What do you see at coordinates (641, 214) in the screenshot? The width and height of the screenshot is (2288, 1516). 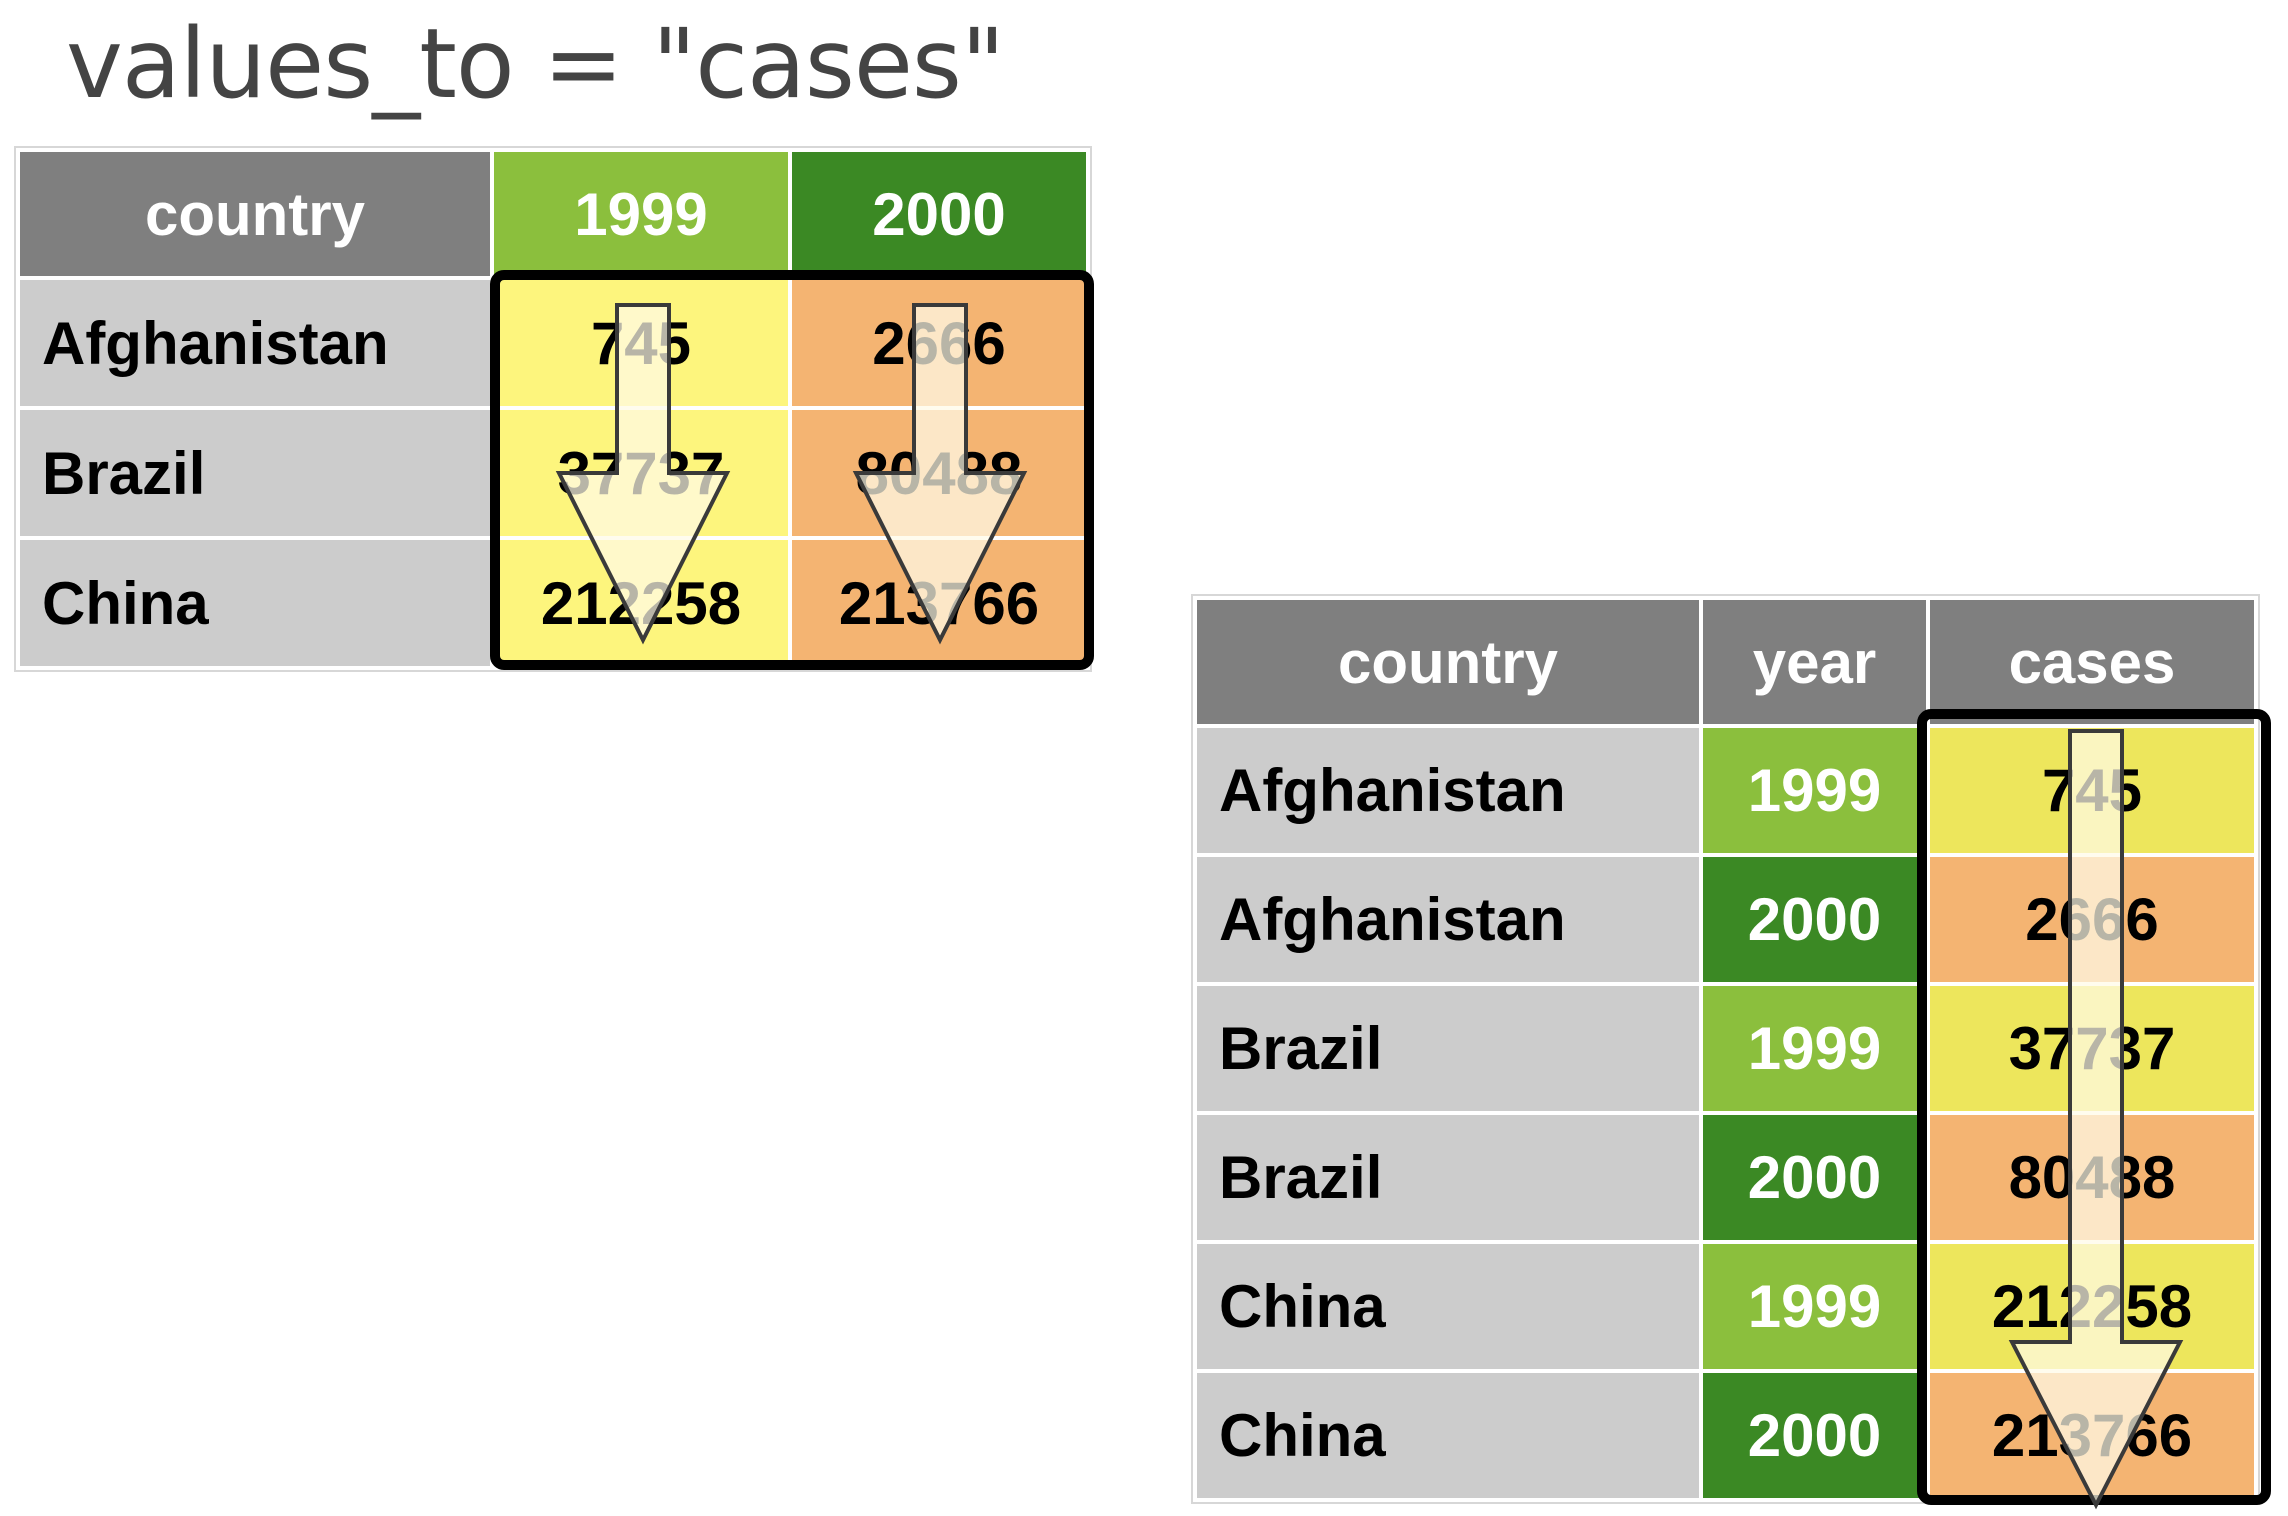 I see `header-1999: 1999` at bounding box center [641, 214].